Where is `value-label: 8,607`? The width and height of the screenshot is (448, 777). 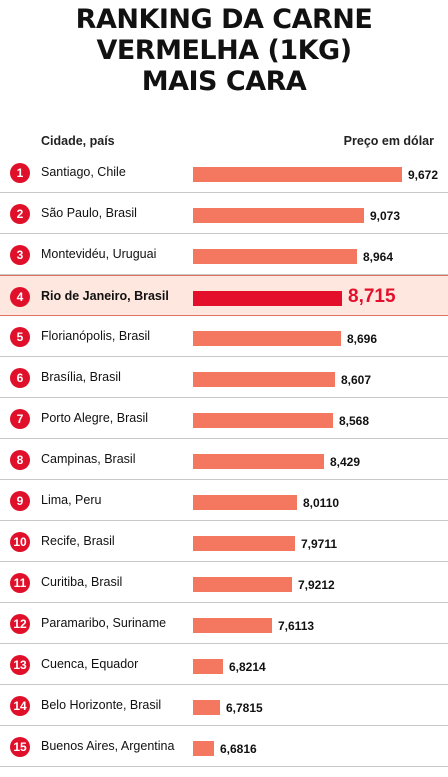
value-label: 8,607 is located at coordinates (356, 380).